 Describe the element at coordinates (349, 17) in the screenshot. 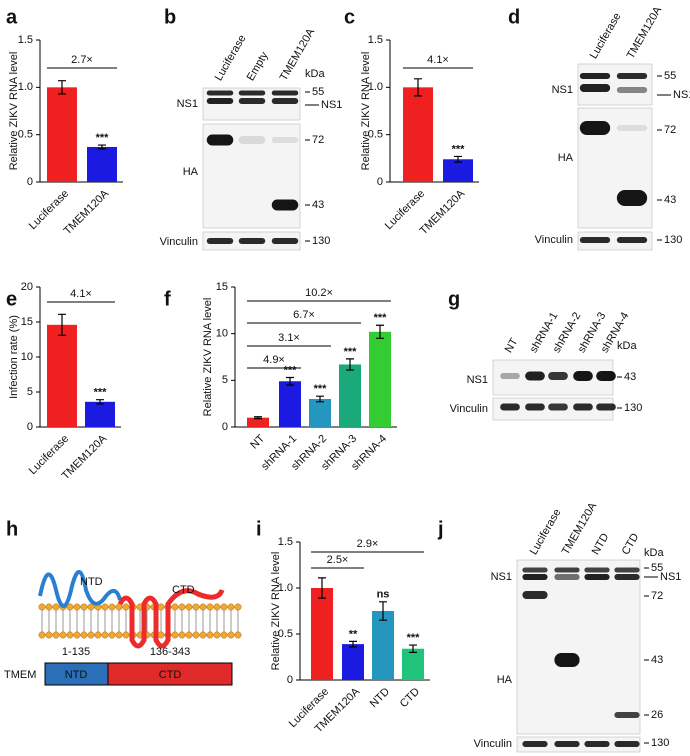

I see `panel-letter: c` at that location.